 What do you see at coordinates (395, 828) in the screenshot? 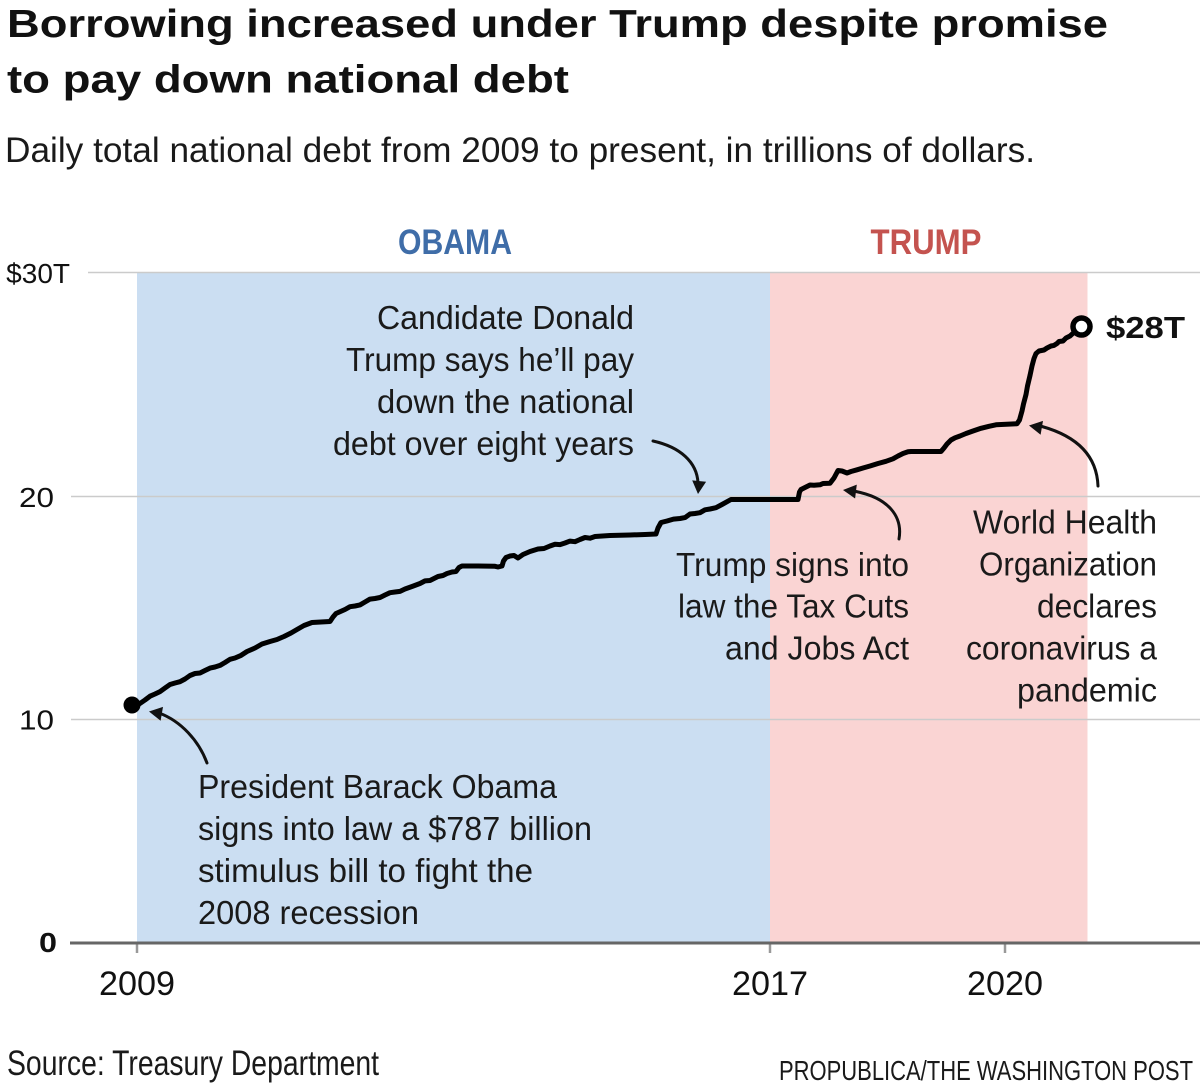
I see `svg-text: signs into law a $787 billion` at bounding box center [395, 828].